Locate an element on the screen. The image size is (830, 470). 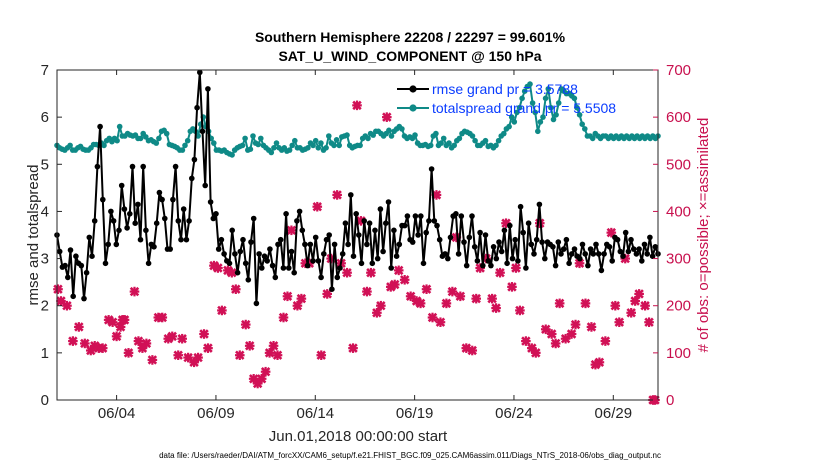
y-right-tick-label: 300 is located at coordinates (678, 259).